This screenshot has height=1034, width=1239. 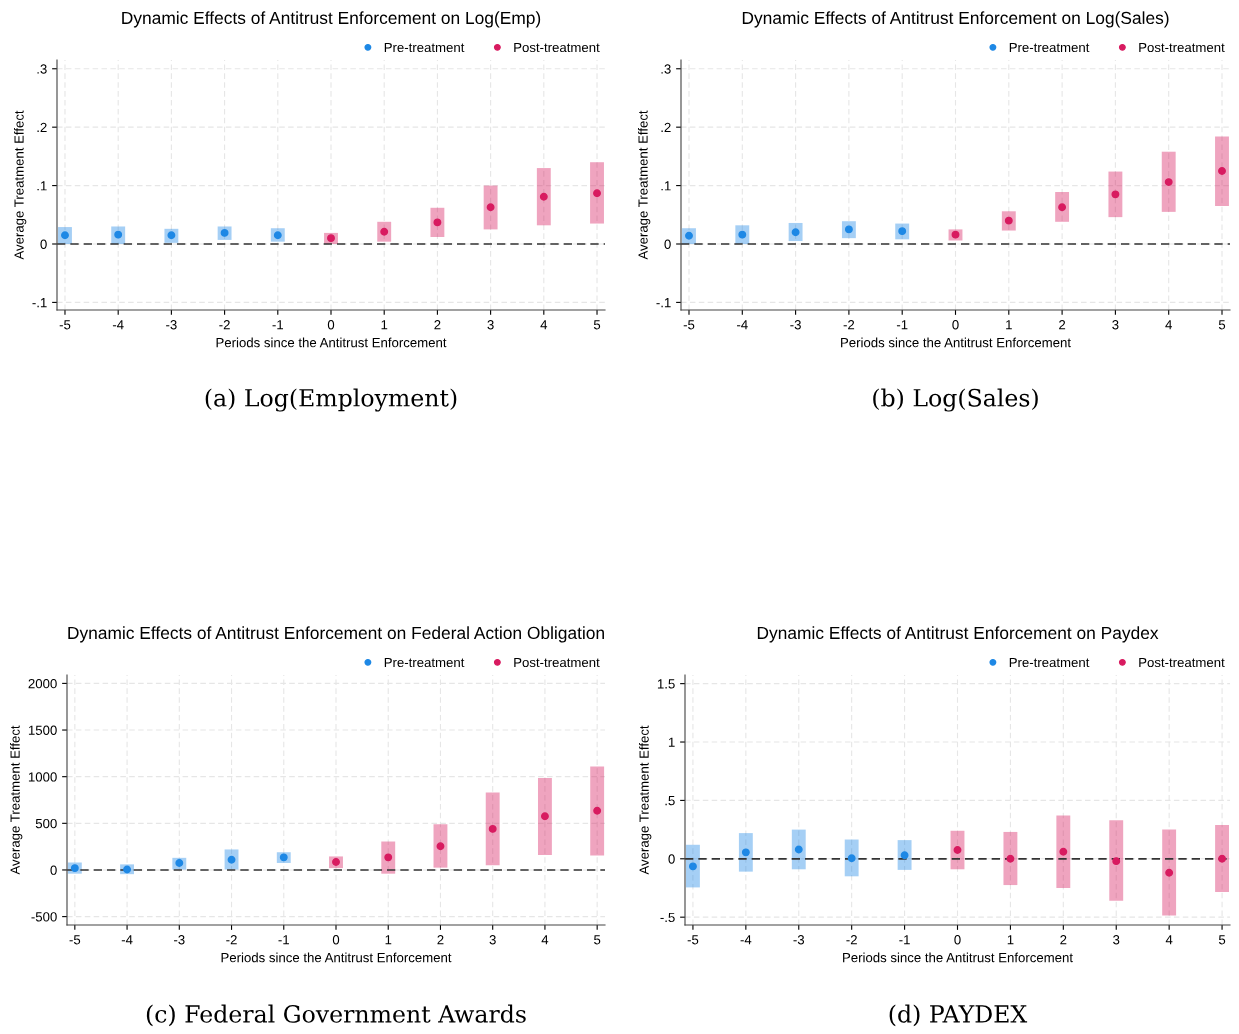 What do you see at coordinates (331, 400) in the screenshot?
I see `text: (a) Log(Employment)` at bounding box center [331, 400].